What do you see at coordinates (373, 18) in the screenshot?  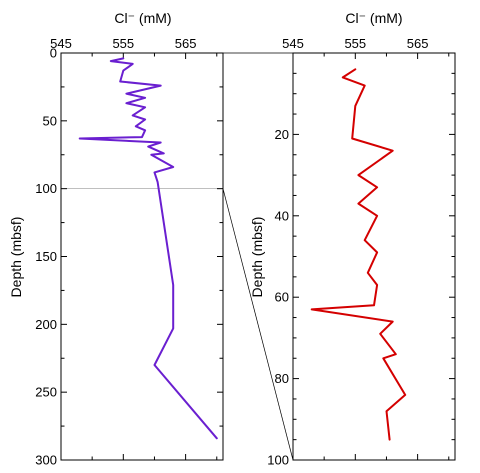 I see `right-x-axis-title: Cl⁻ (mM)` at bounding box center [373, 18].